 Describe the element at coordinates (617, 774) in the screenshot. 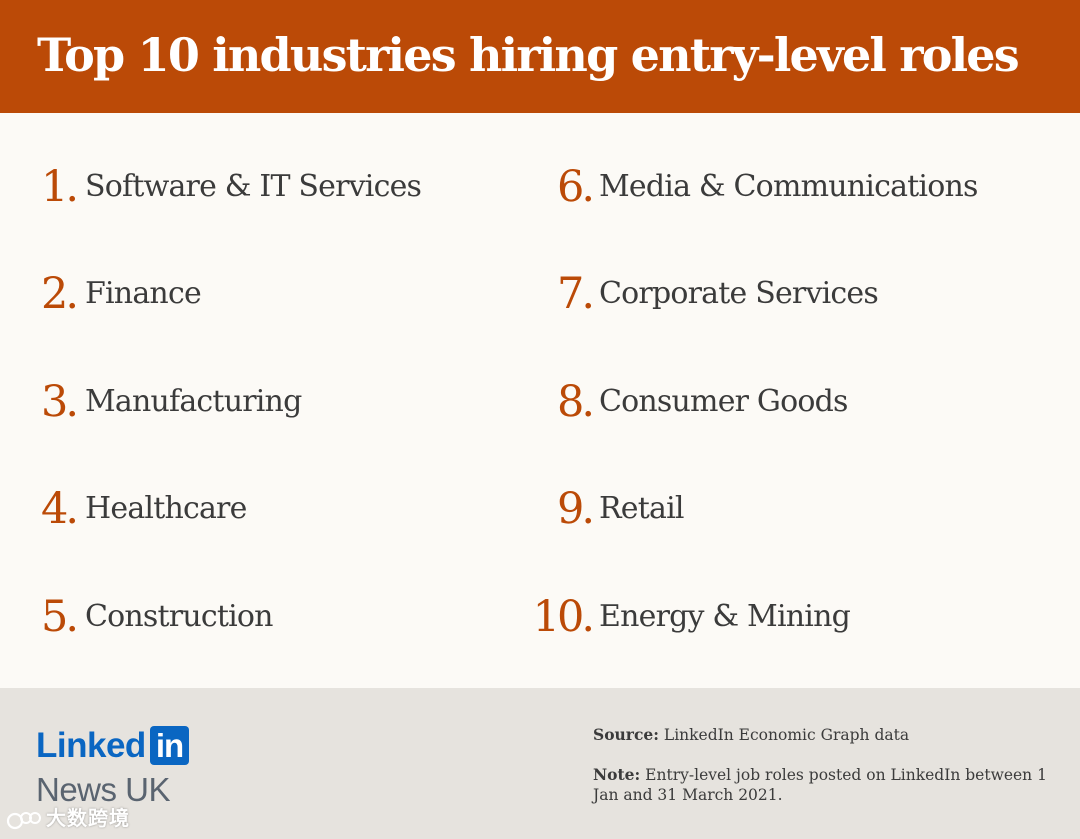

I see `note-key: Note:` at that location.